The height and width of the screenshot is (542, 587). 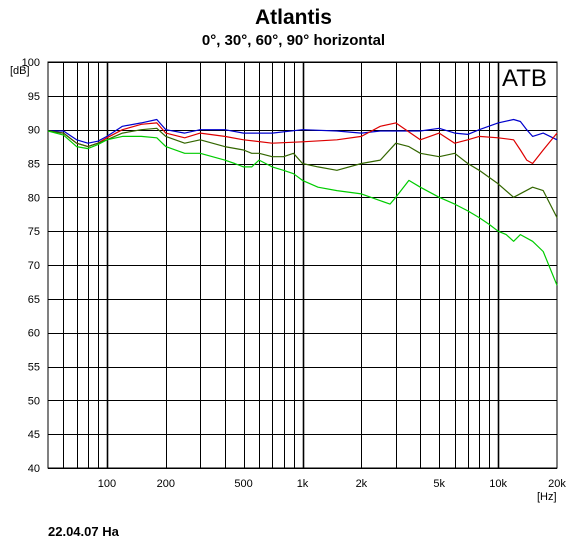 What do you see at coordinates (34, 266) in the screenshot?
I see `y-tick-label: 70` at bounding box center [34, 266].